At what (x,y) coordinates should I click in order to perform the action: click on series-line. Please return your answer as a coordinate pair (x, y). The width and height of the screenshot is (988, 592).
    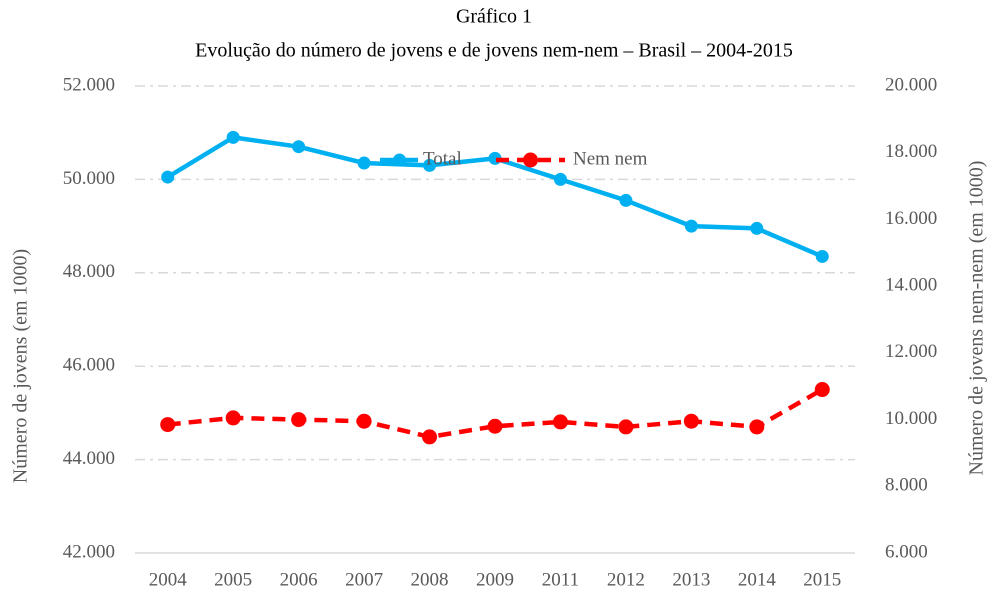
    Looking at the image, I should click on (495, 413).